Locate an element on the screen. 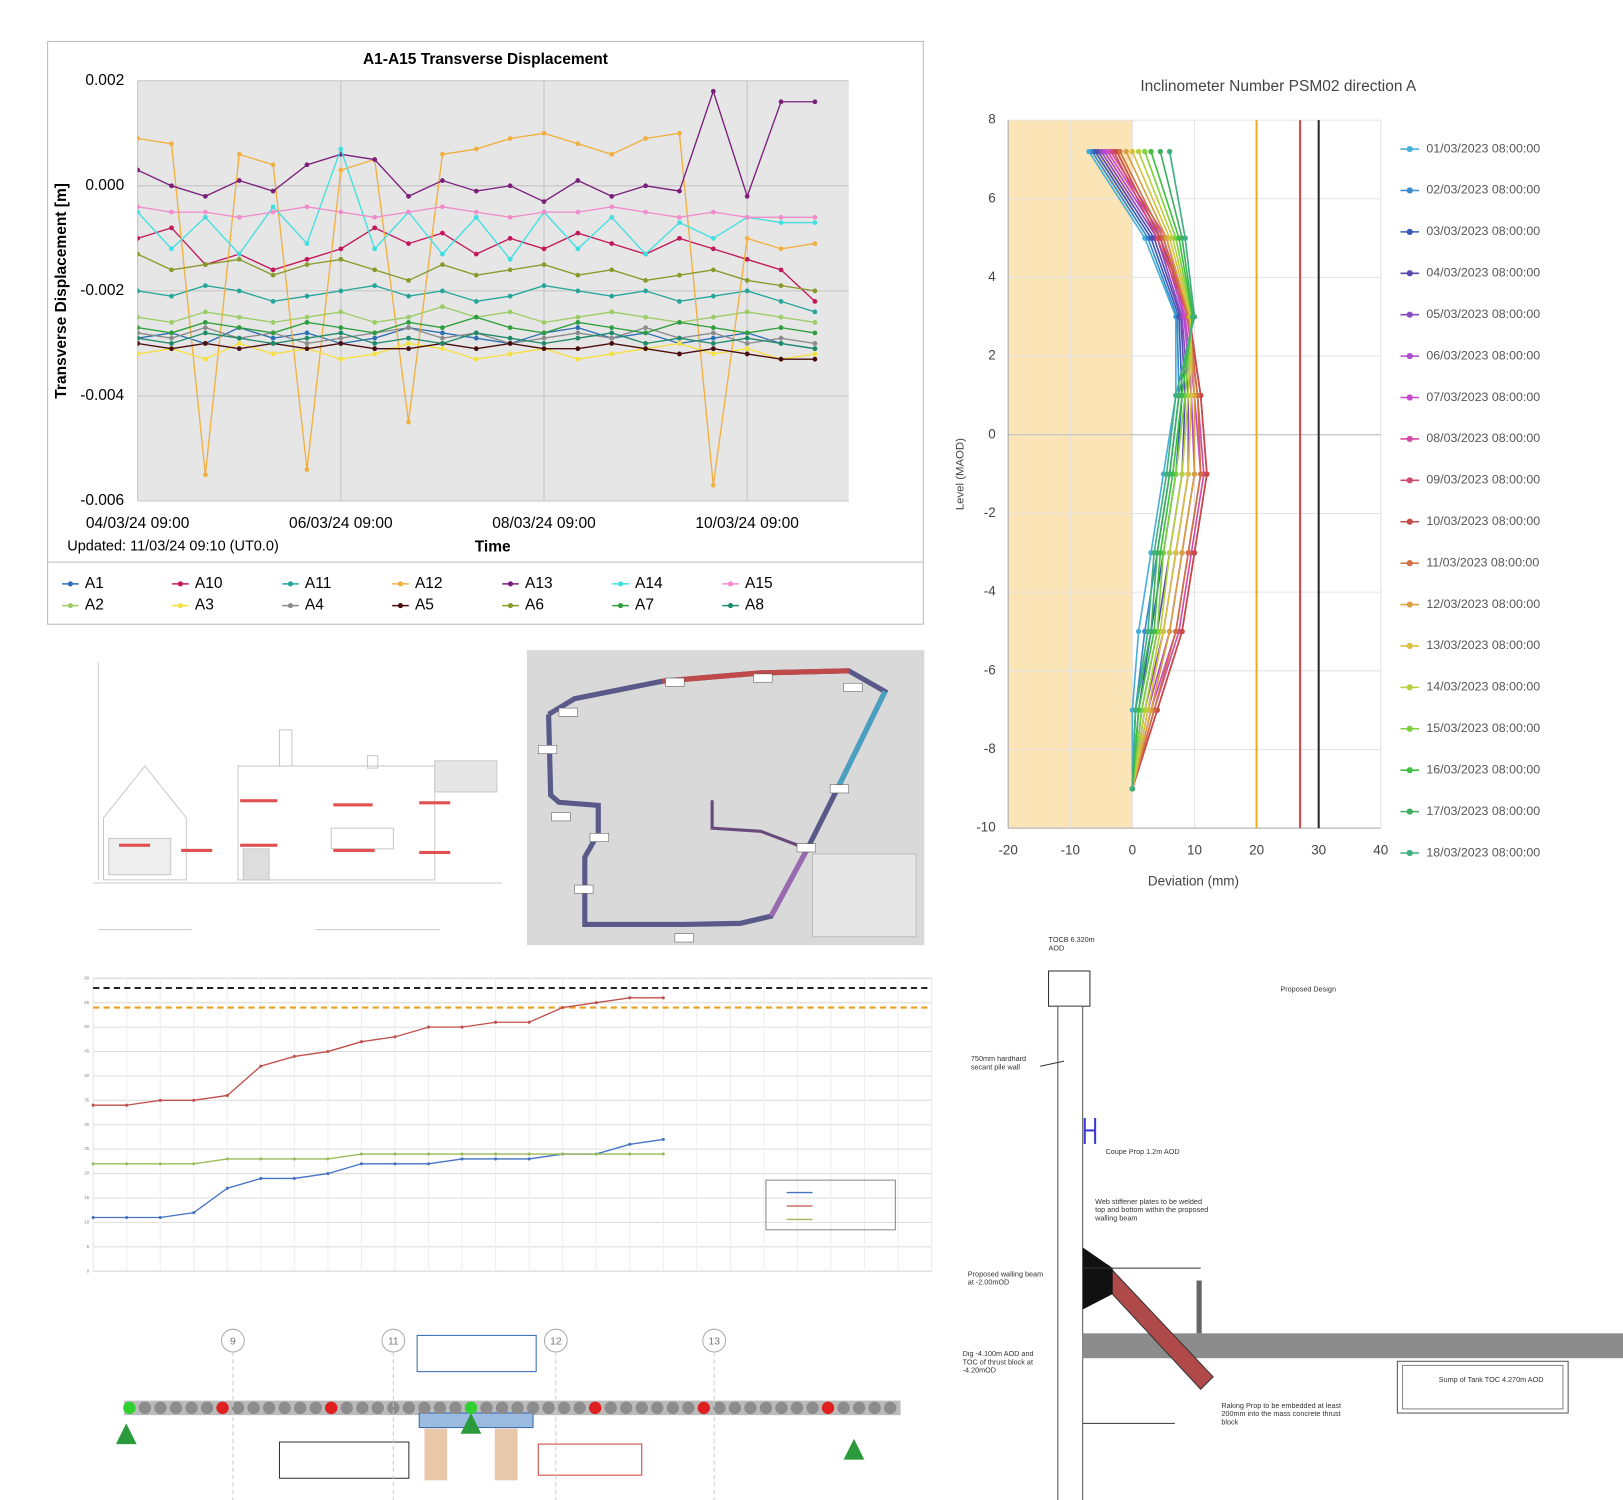  y-tick-label: 35 is located at coordinates (86, 1099).